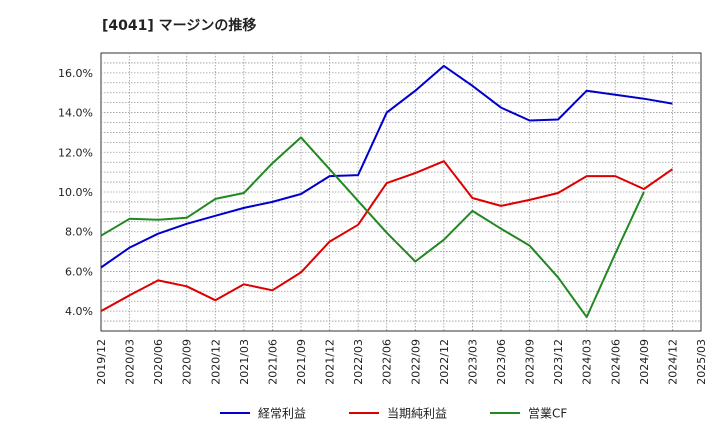 Image resolution: width=720 pixels, height=440 pixels. Describe the element at coordinates (79, 311) in the screenshot. I see `y-tick-label: 4.0%` at that location.